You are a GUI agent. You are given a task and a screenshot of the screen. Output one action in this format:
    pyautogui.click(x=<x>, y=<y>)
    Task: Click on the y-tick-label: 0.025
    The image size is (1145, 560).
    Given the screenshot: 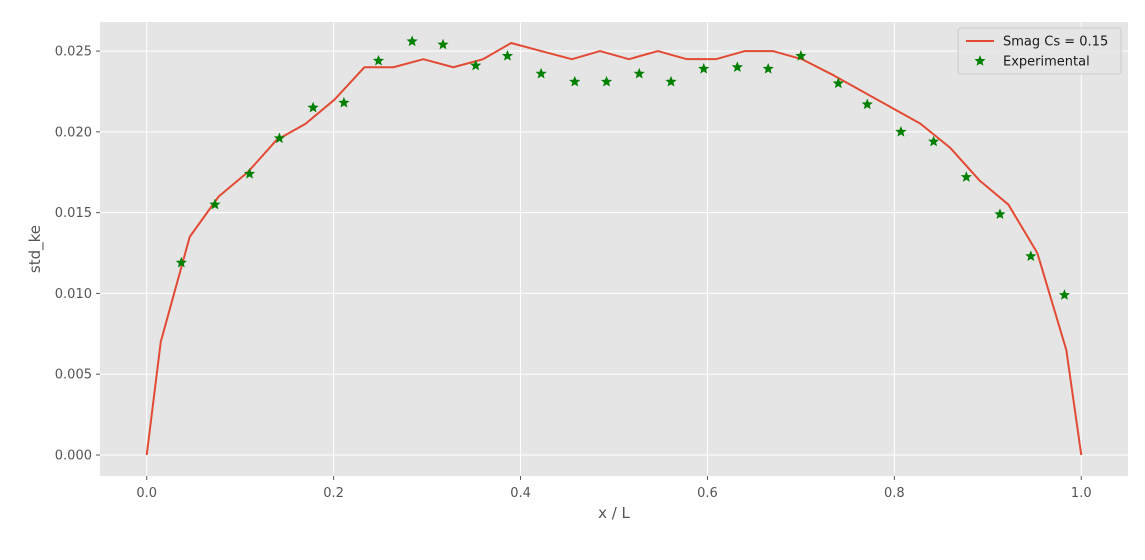 What is the action you would take?
    pyautogui.click(x=73, y=52)
    